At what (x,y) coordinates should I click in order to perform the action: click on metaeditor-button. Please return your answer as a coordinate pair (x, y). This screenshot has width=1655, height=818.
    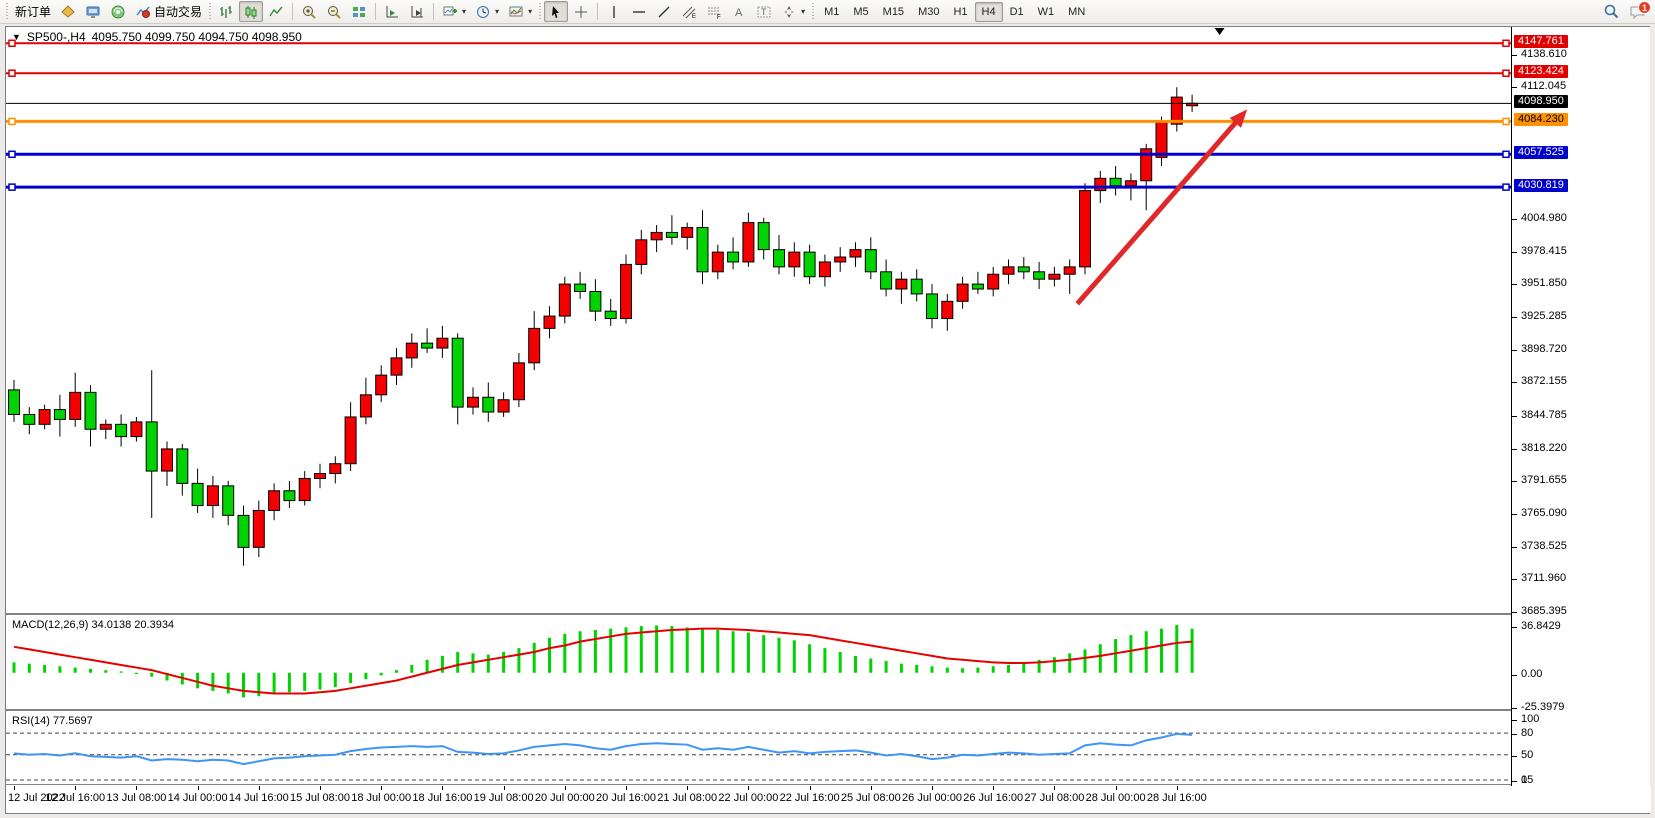
    Looking at the image, I should click on (68, 11).